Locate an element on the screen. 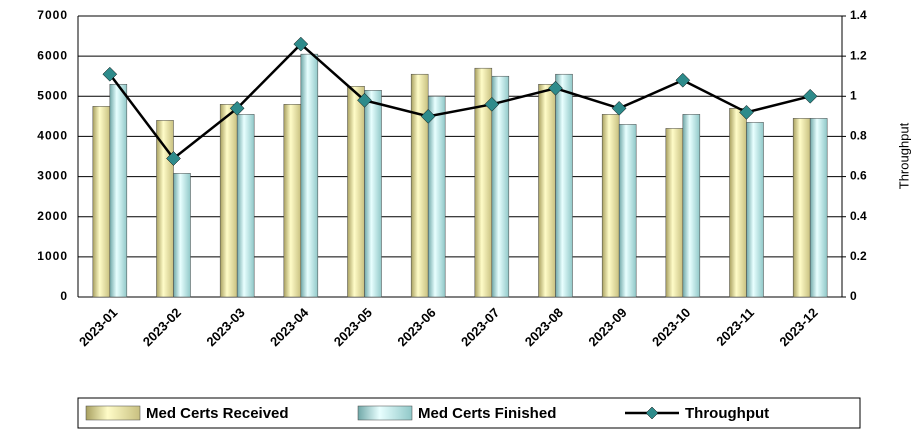 The height and width of the screenshot is (439, 915). y-tick-label: 7000 is located at coordinates (52, 15).